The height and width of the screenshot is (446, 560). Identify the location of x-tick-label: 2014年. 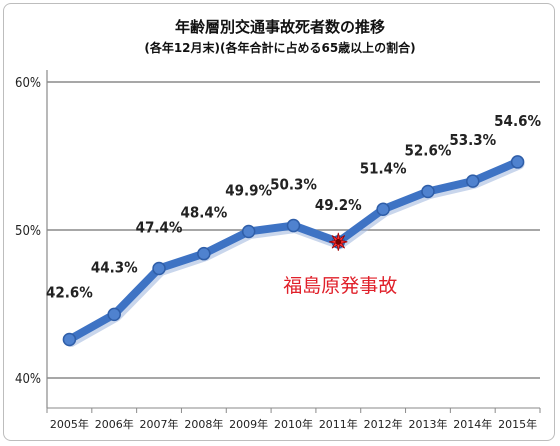
(472, 424).